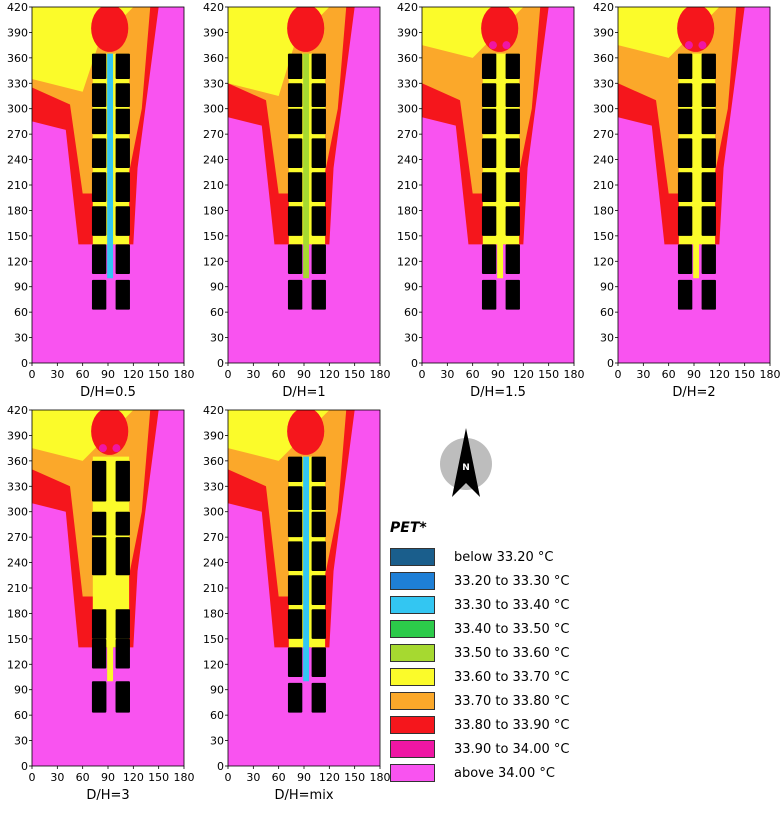 This screenshot has width=782, height=814. What do you see at coordinates (304, 374) in the screenshot?
I see `x-tick-label: 90` at bounding box center [304, 374].